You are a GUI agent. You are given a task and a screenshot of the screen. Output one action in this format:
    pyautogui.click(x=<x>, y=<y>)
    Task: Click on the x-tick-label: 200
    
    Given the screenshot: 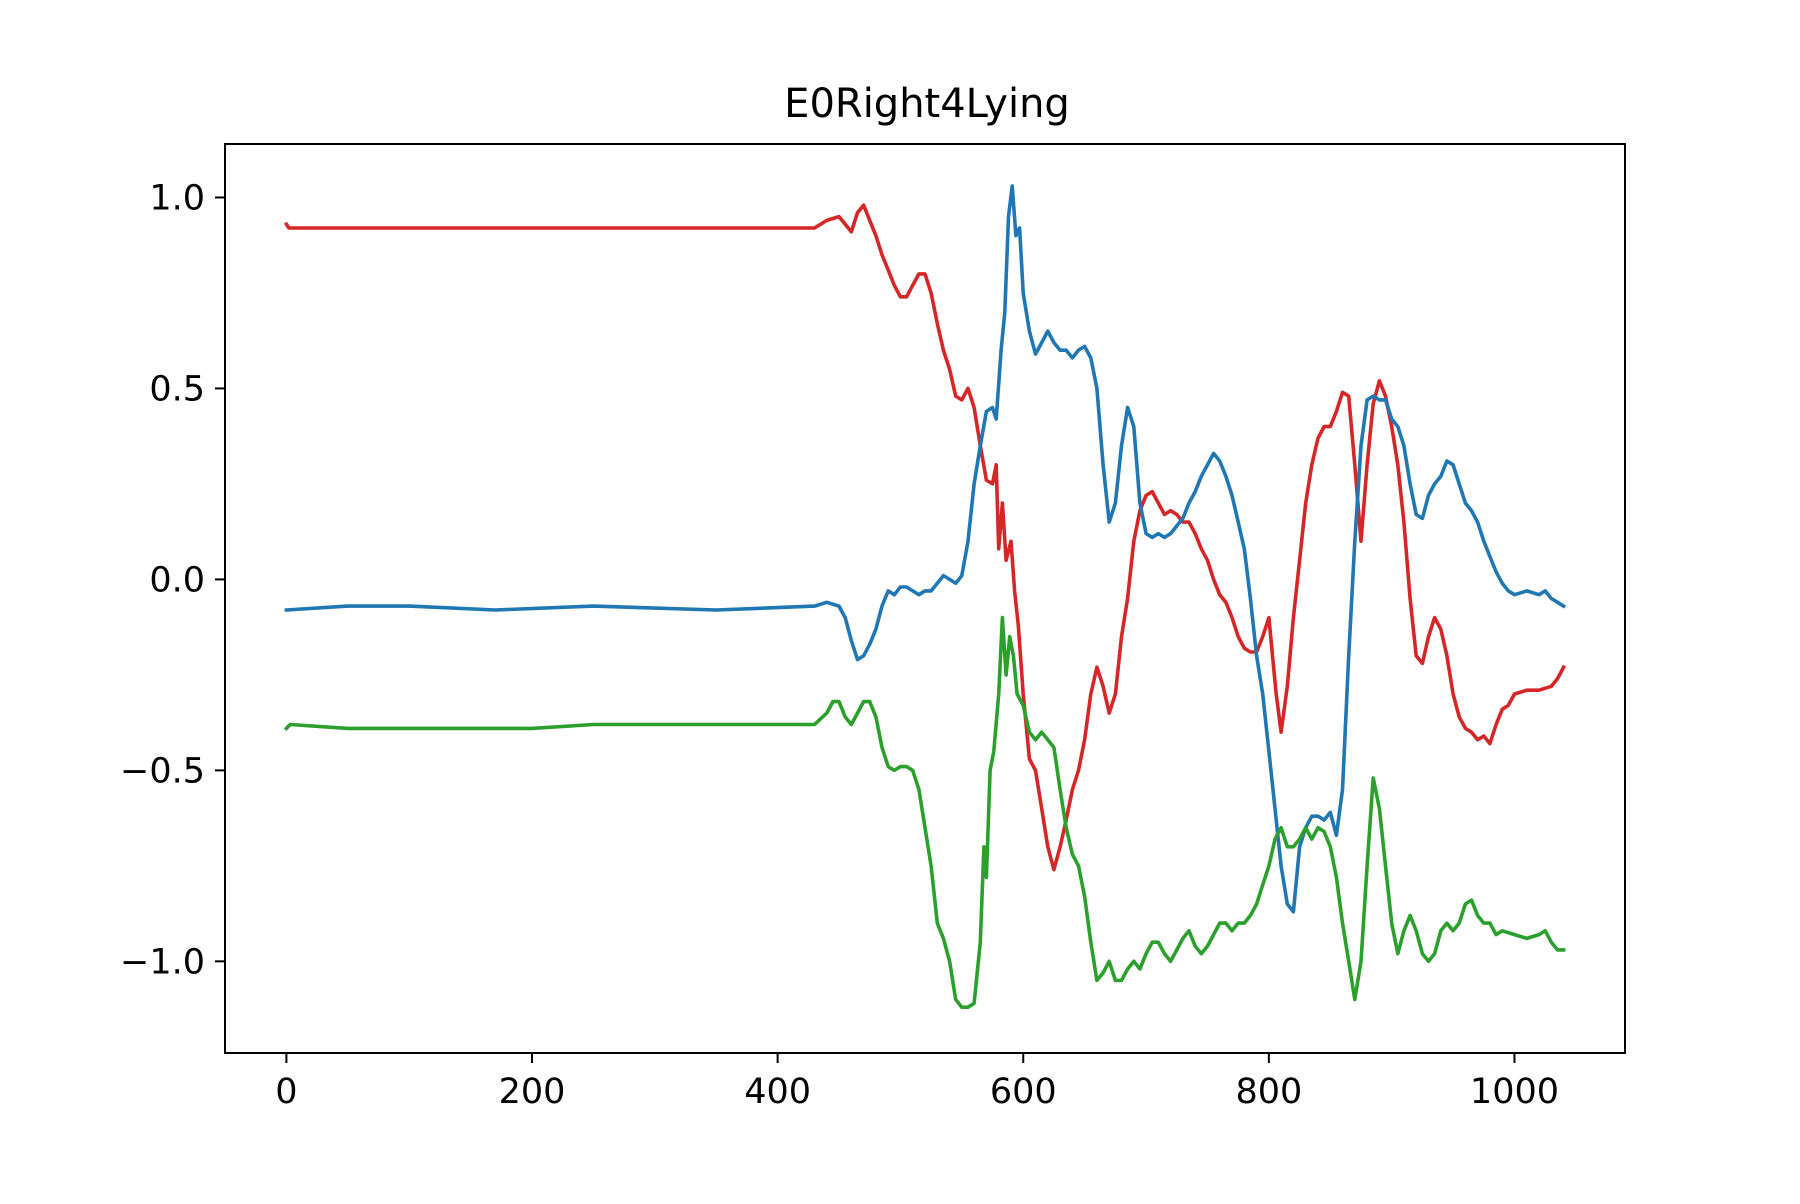 What is the action you would take?
    pyautogui.click(x=532, y=1092)
    